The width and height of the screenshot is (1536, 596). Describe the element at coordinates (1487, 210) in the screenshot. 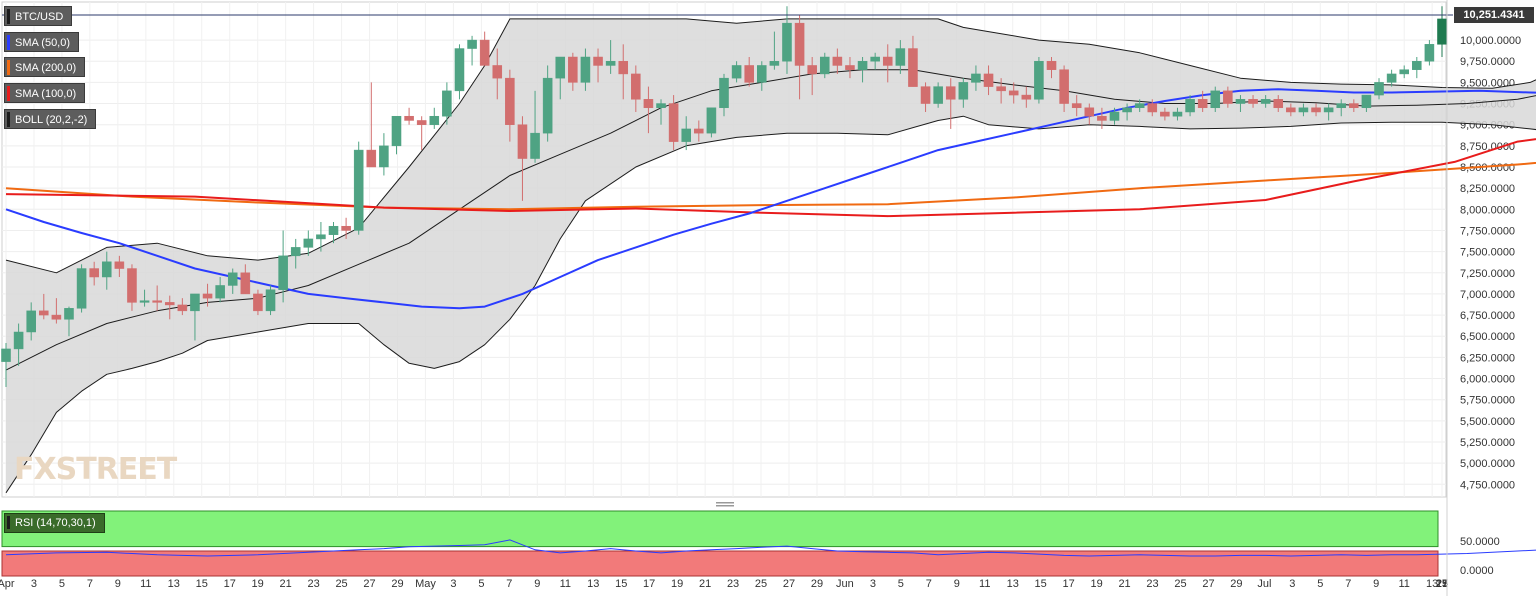

I see `y-tick-label: 8,000.0000` at that location.